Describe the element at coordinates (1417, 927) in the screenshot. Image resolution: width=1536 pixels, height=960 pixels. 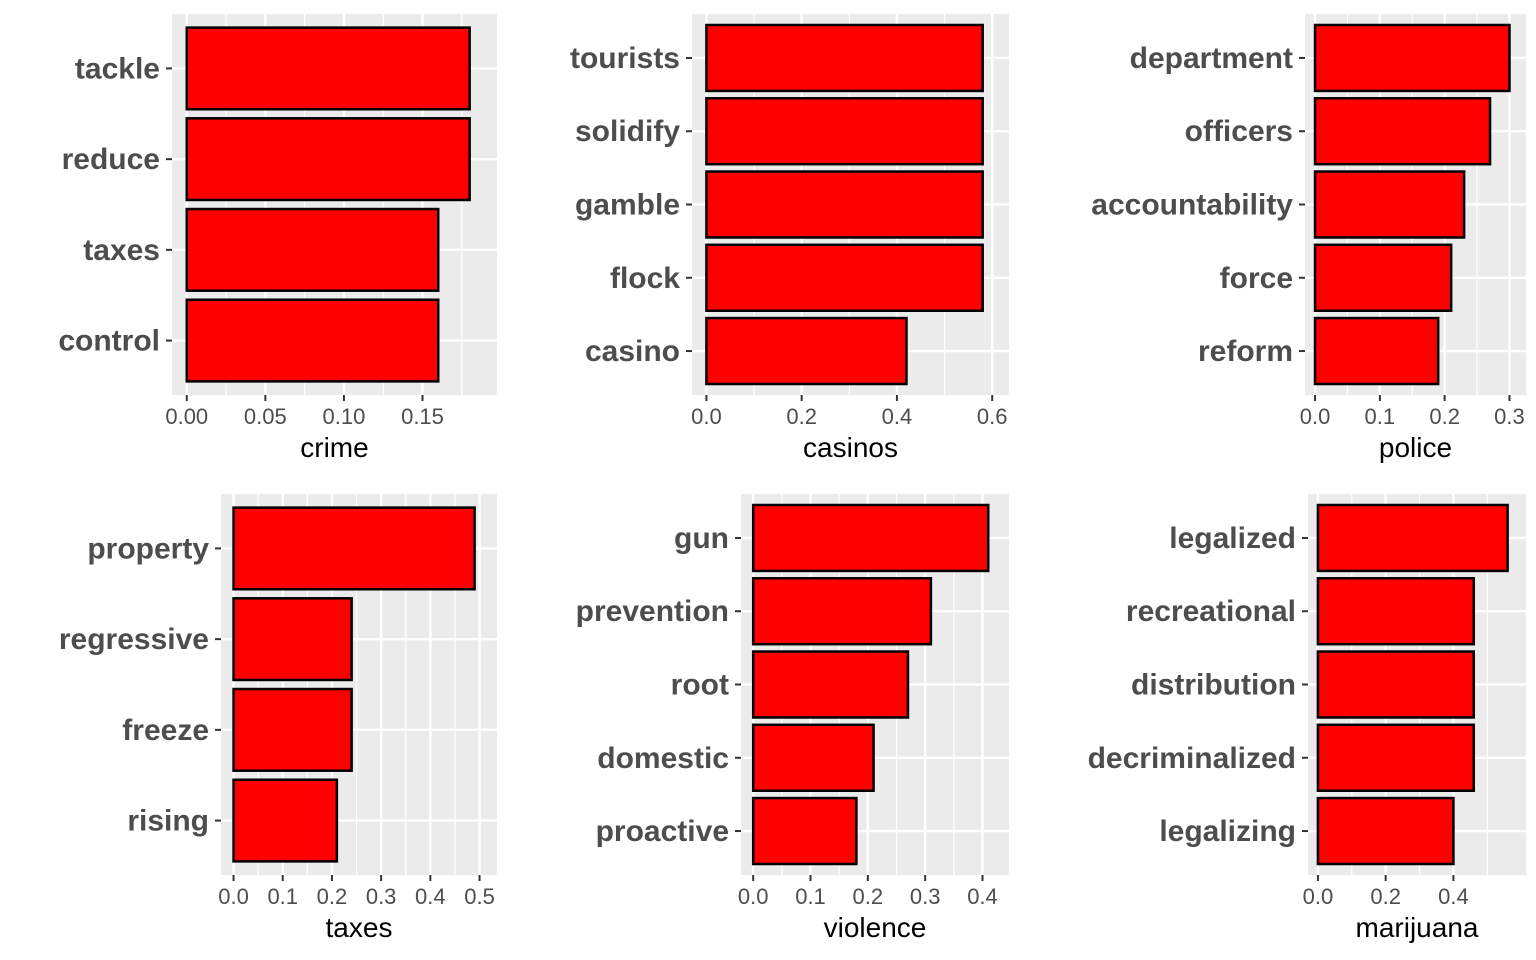
I see `x-axis-title: marijuana` at that location.